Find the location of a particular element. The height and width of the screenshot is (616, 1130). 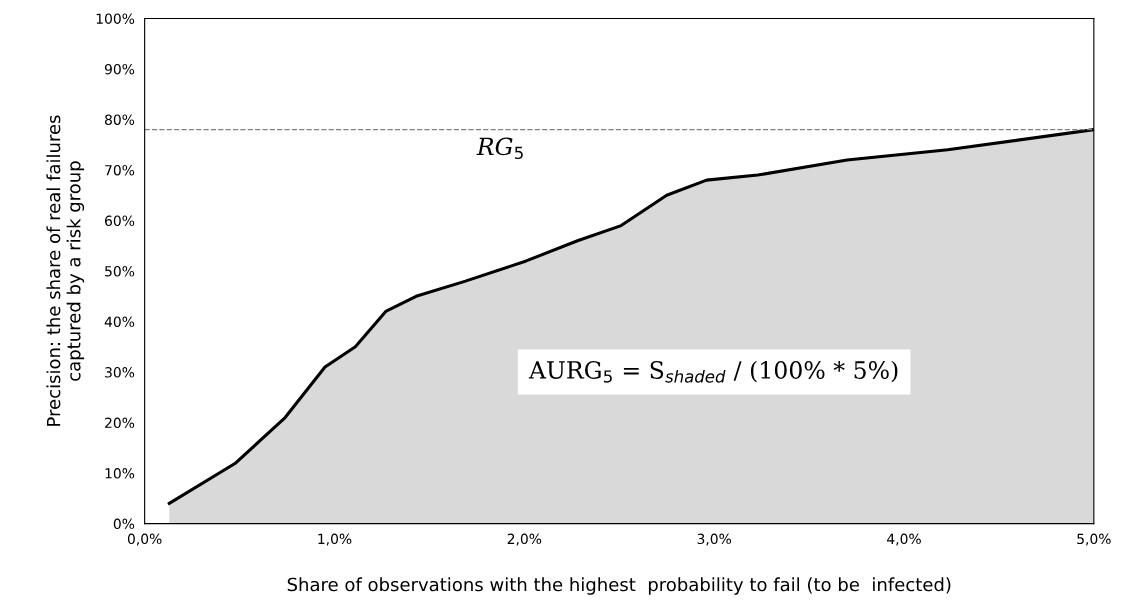

x-tick-label: 1,0% is located at coordinates (335, 539).